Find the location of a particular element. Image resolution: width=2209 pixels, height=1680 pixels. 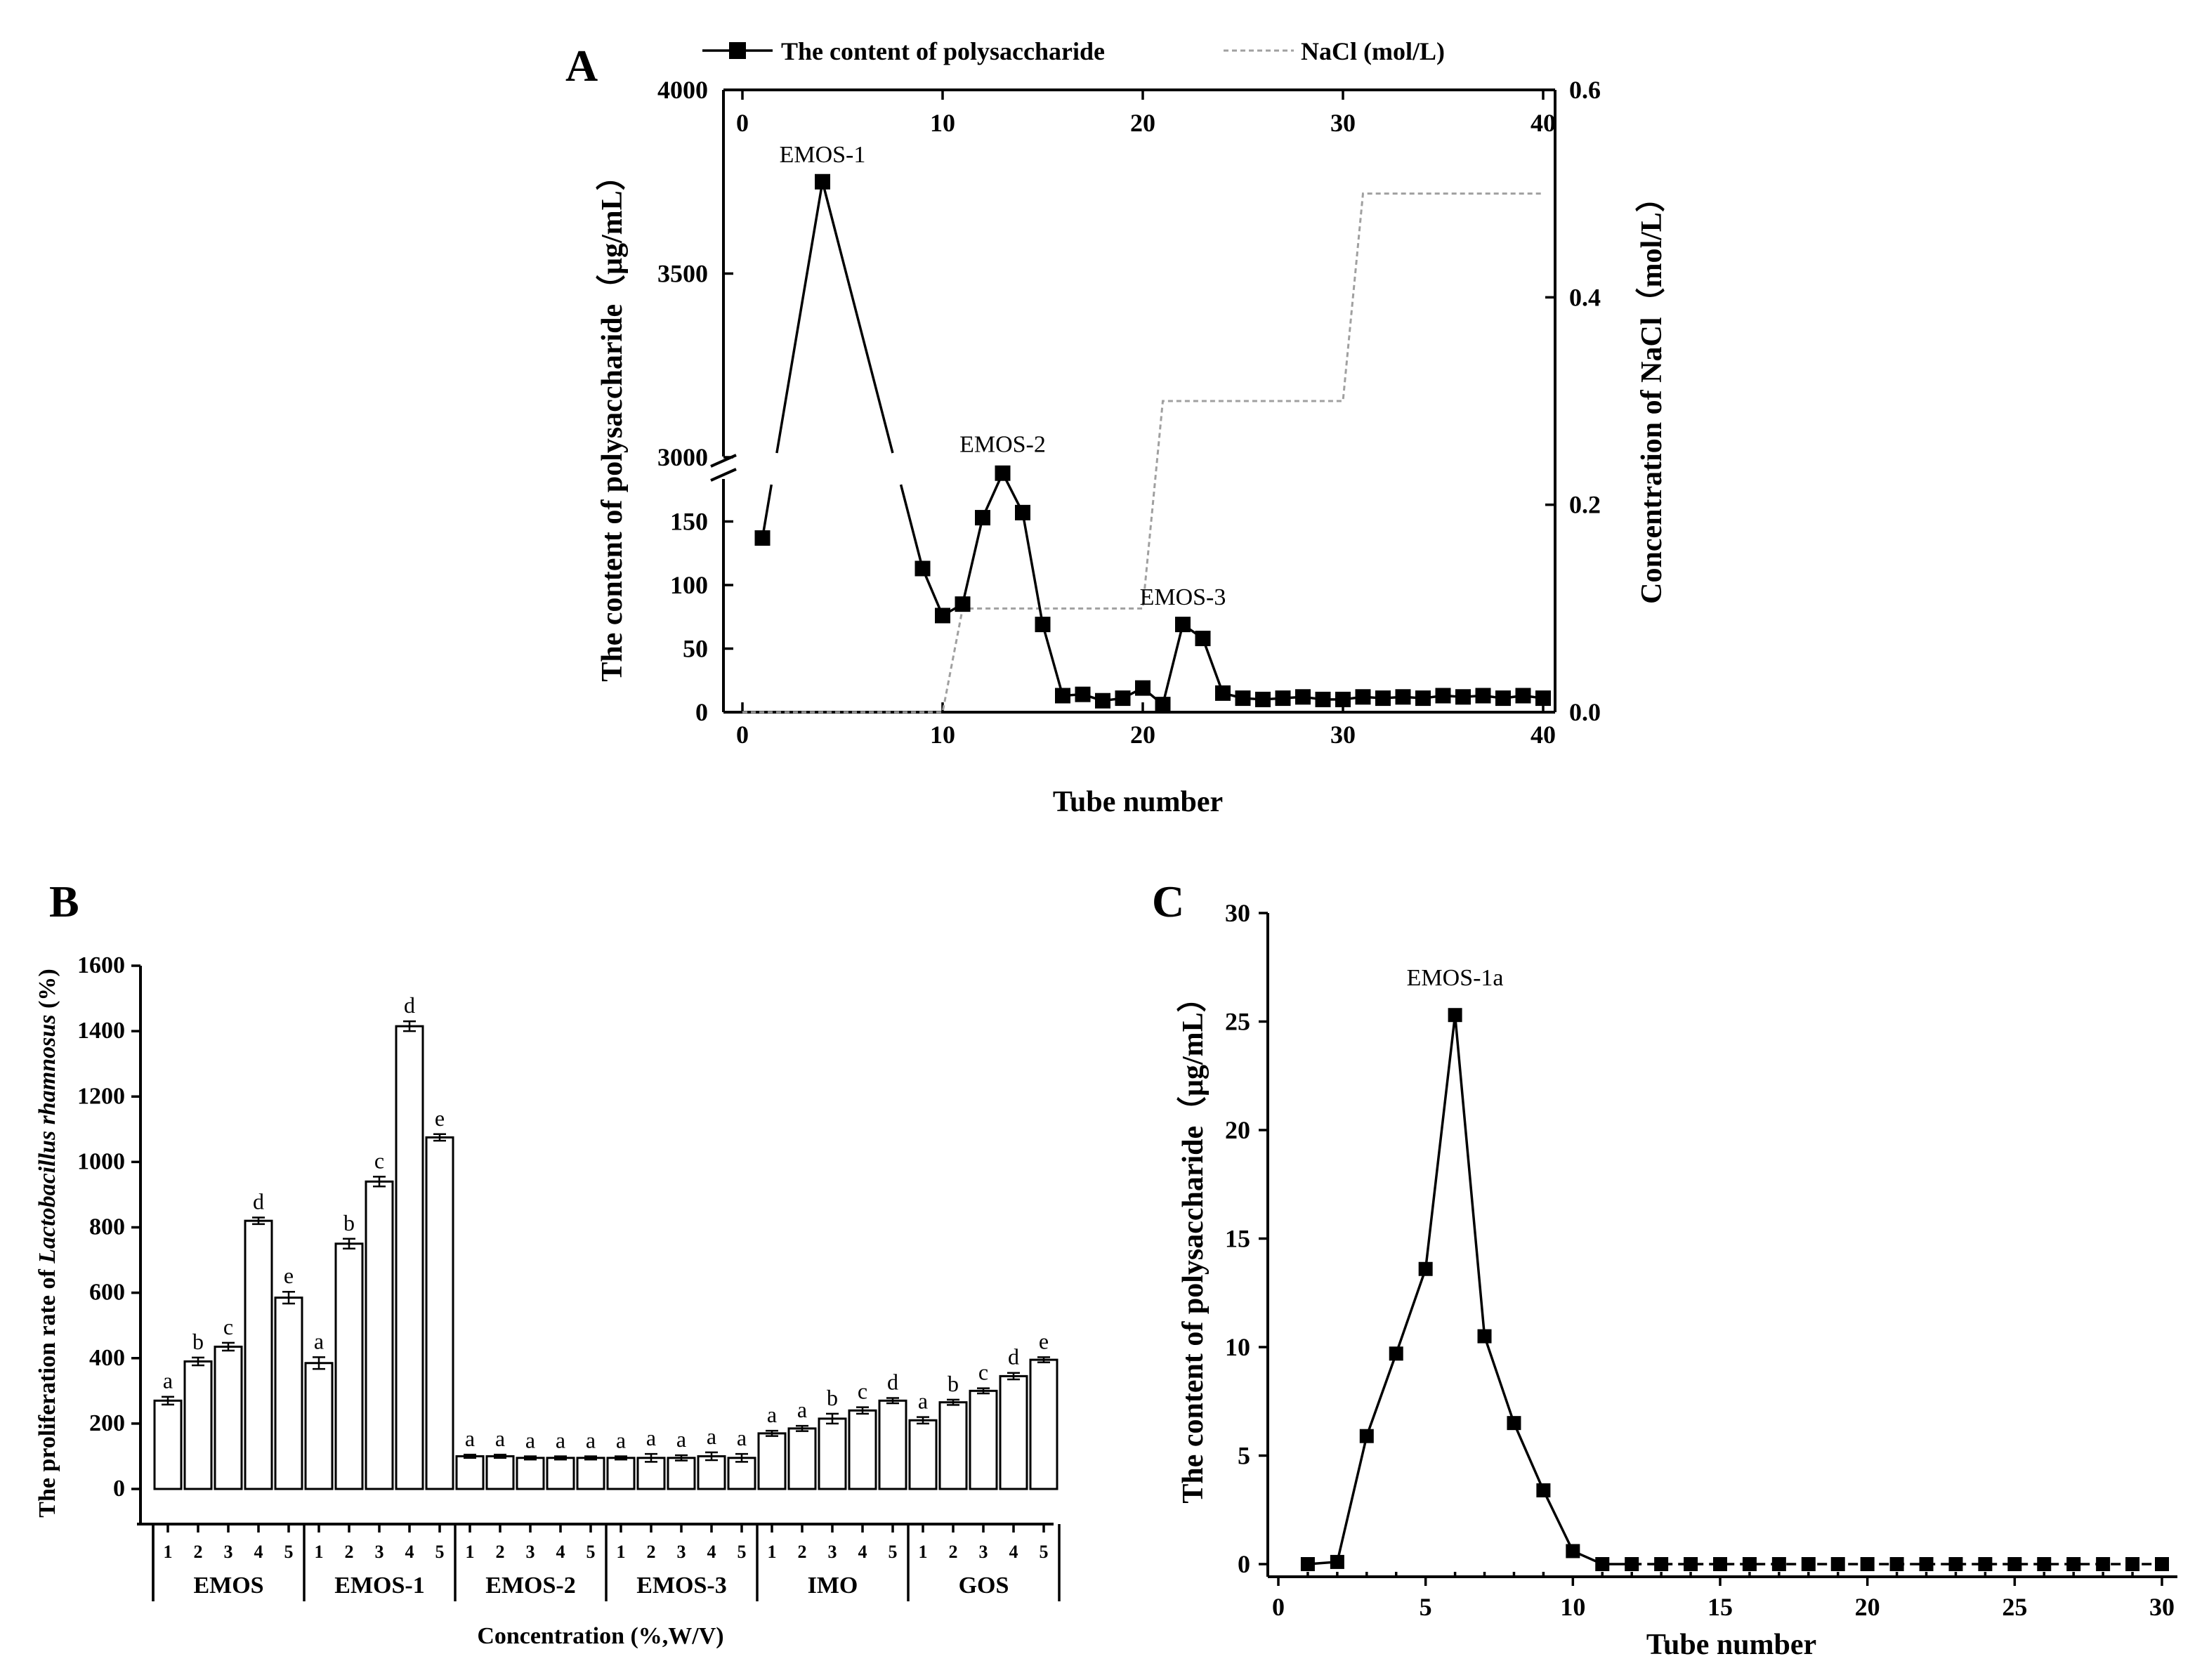

a-y-tick-label: 0 is located at coordinates (701, 712).